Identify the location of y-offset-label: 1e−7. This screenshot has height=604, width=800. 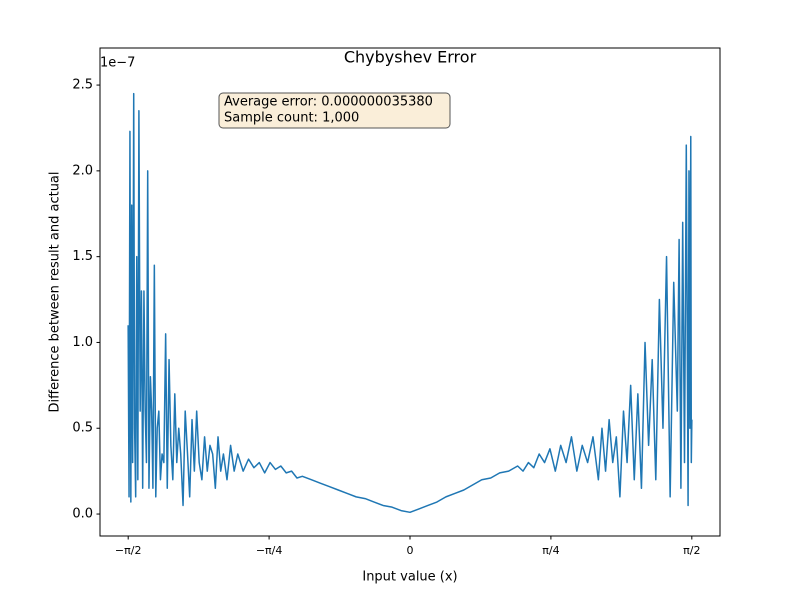
(117, 63).